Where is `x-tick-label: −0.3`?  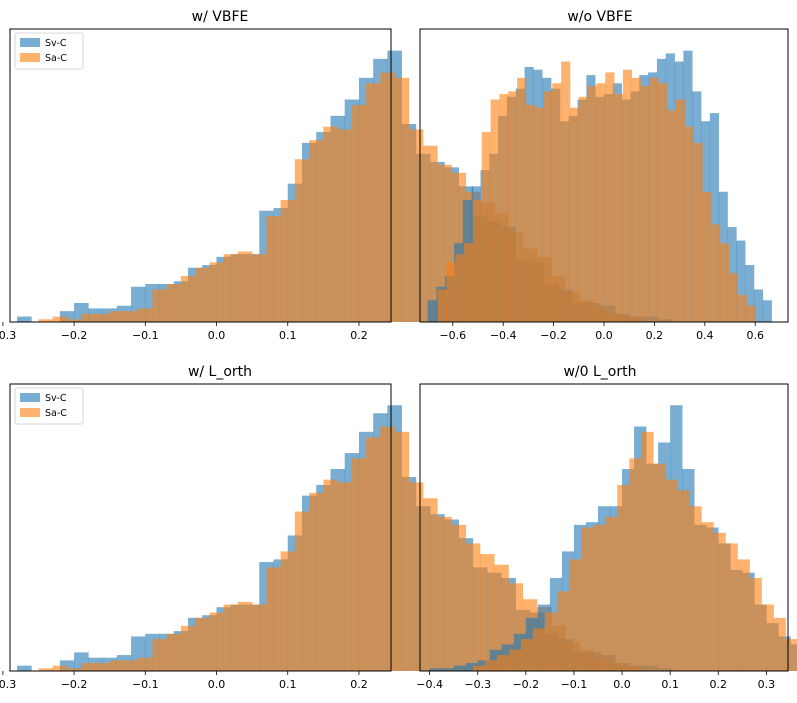 x-tick-label: −0.3 is located at coordinates (477, 684).